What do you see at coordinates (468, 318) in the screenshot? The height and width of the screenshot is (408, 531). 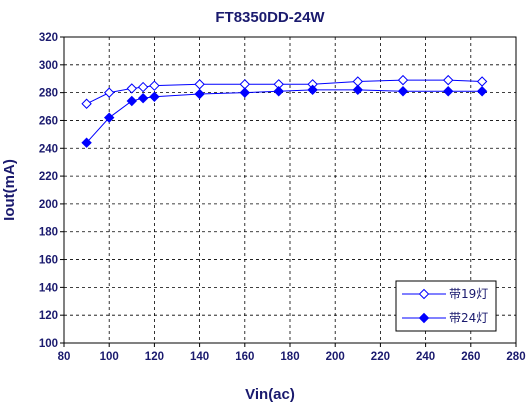 I see `legend-label: 带24灯` at bounding box center [468, 318].